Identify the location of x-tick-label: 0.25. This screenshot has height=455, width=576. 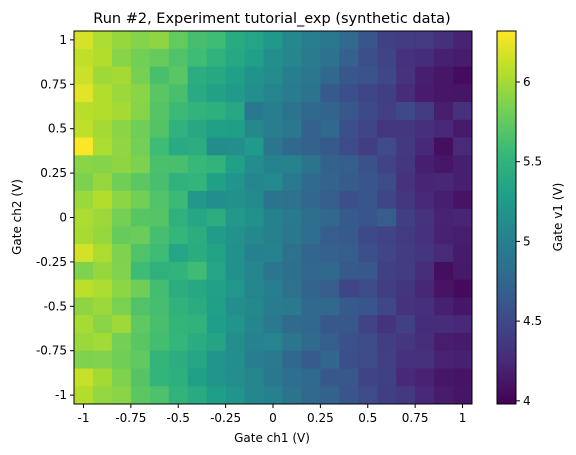
(320, 418).